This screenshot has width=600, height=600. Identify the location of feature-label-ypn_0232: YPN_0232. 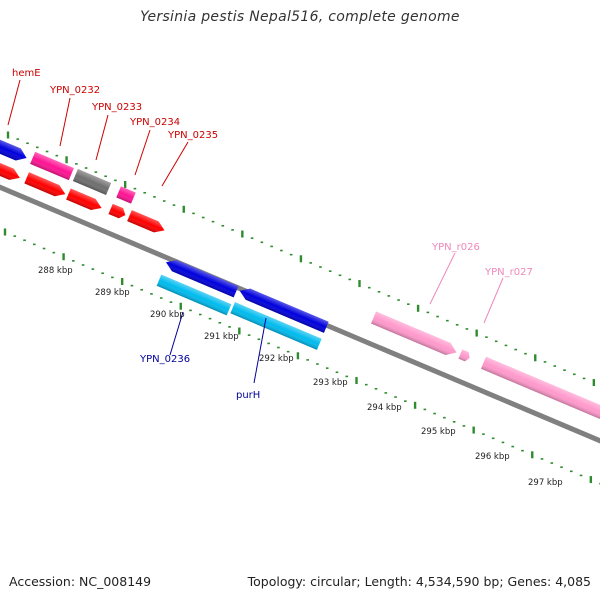
(74, 90).